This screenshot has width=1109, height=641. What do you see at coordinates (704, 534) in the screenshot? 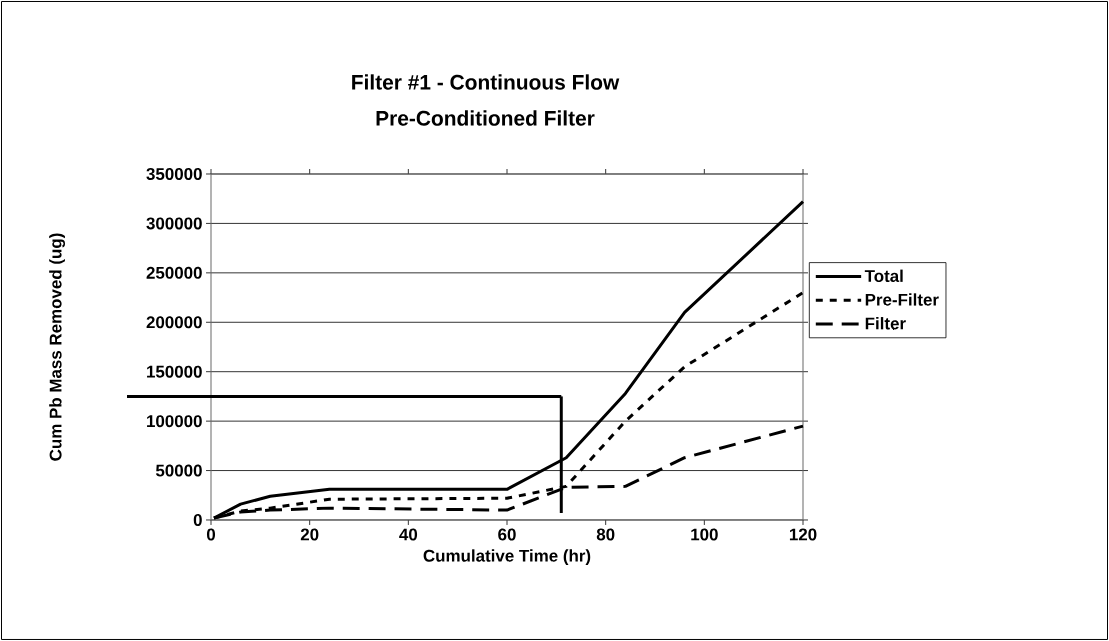
I see `x-tick-label: 100` at bounding box center [704, 534].